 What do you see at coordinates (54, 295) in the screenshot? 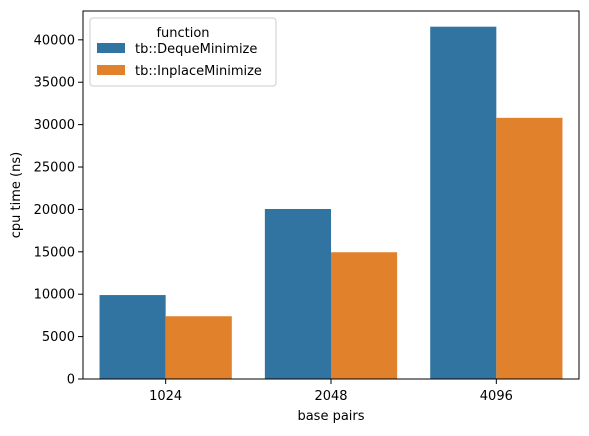
I see `y-tick-label: 10000` at bounding box center [54, 295].